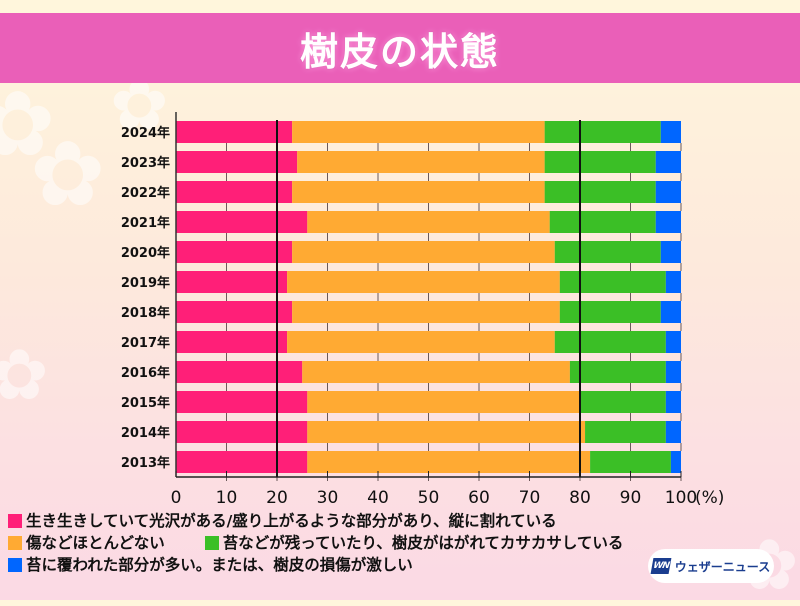 This screenshot has width=800, height=606. I want to click on x-axis-unit-label: (%), so click(709, 498).